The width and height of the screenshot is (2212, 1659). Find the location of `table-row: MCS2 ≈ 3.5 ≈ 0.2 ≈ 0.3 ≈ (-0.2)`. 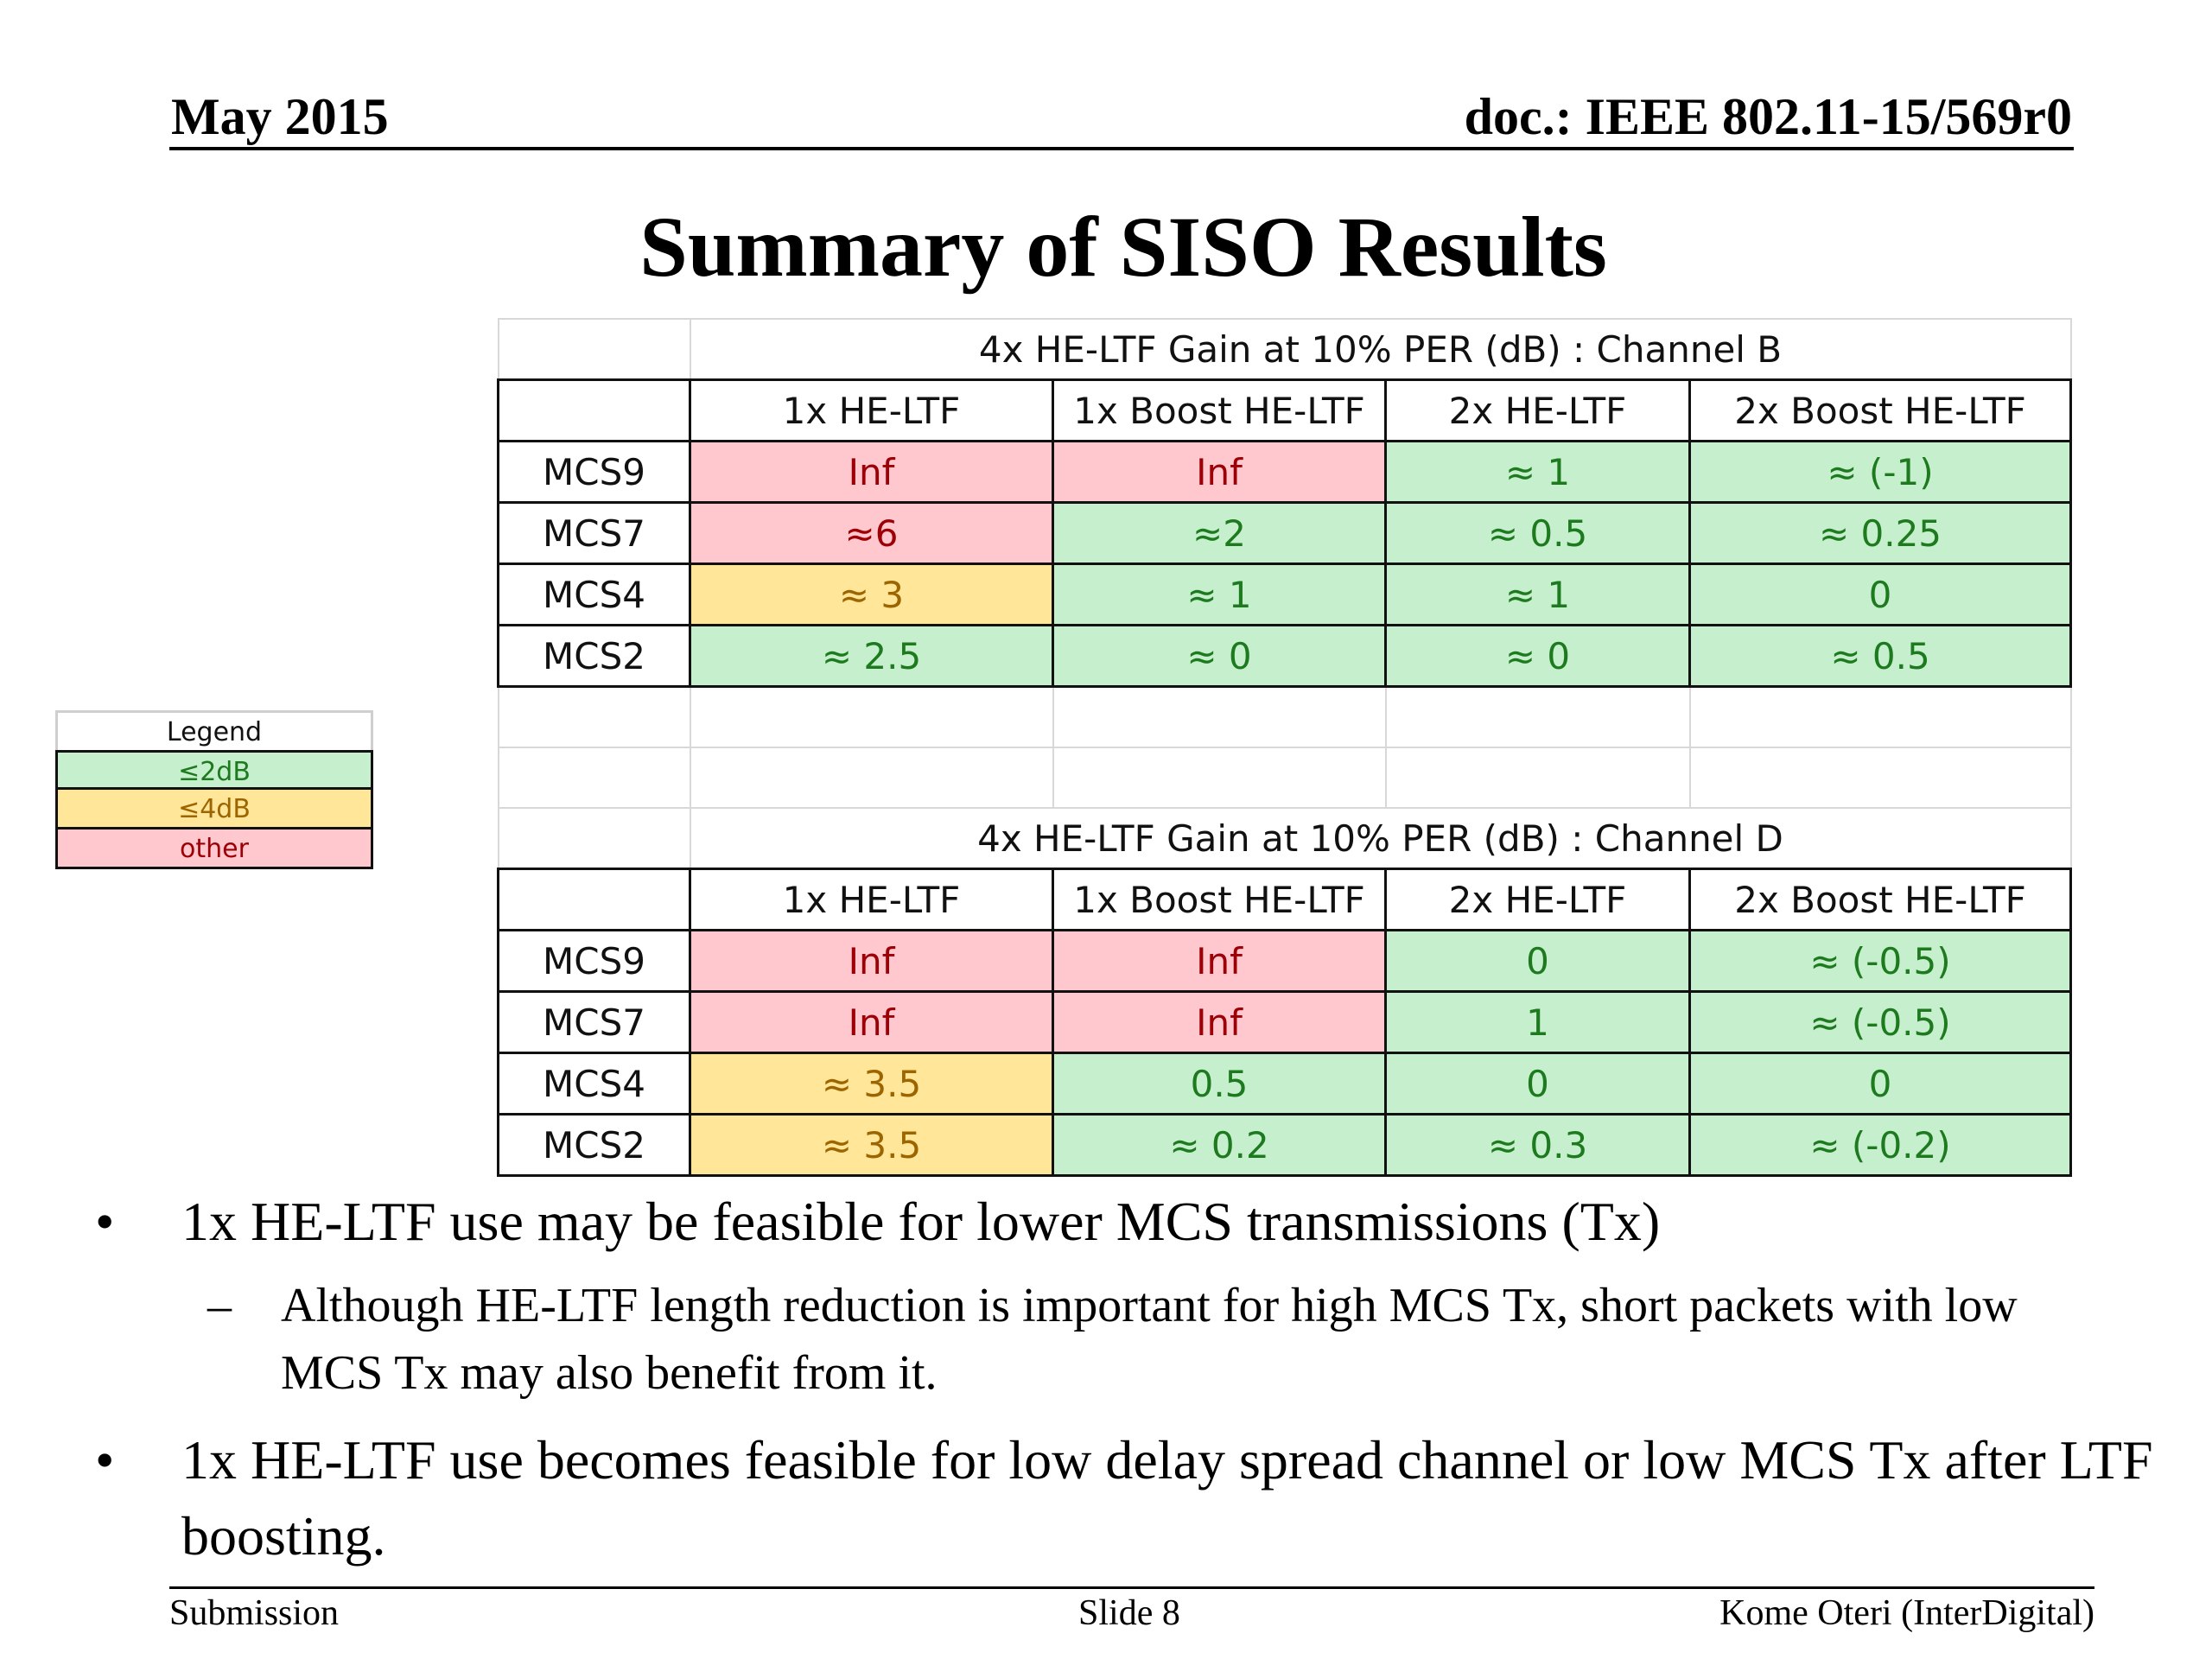

table-row: MCS2 ≈ 3.5 ≈ 0.2 ≈ 0.3 ≈ (-0.2) is located at coordinates (1284, 1145).